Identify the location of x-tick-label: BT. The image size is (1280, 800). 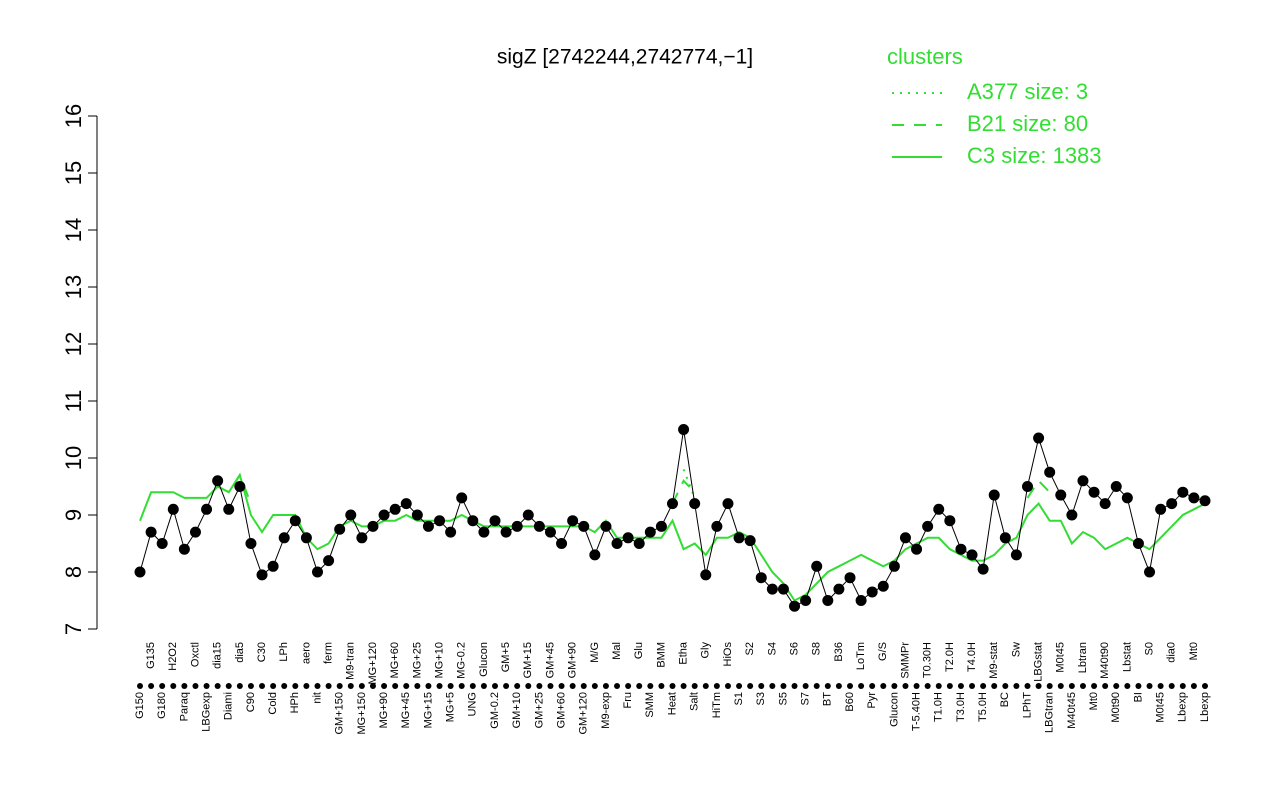
(828, 699).